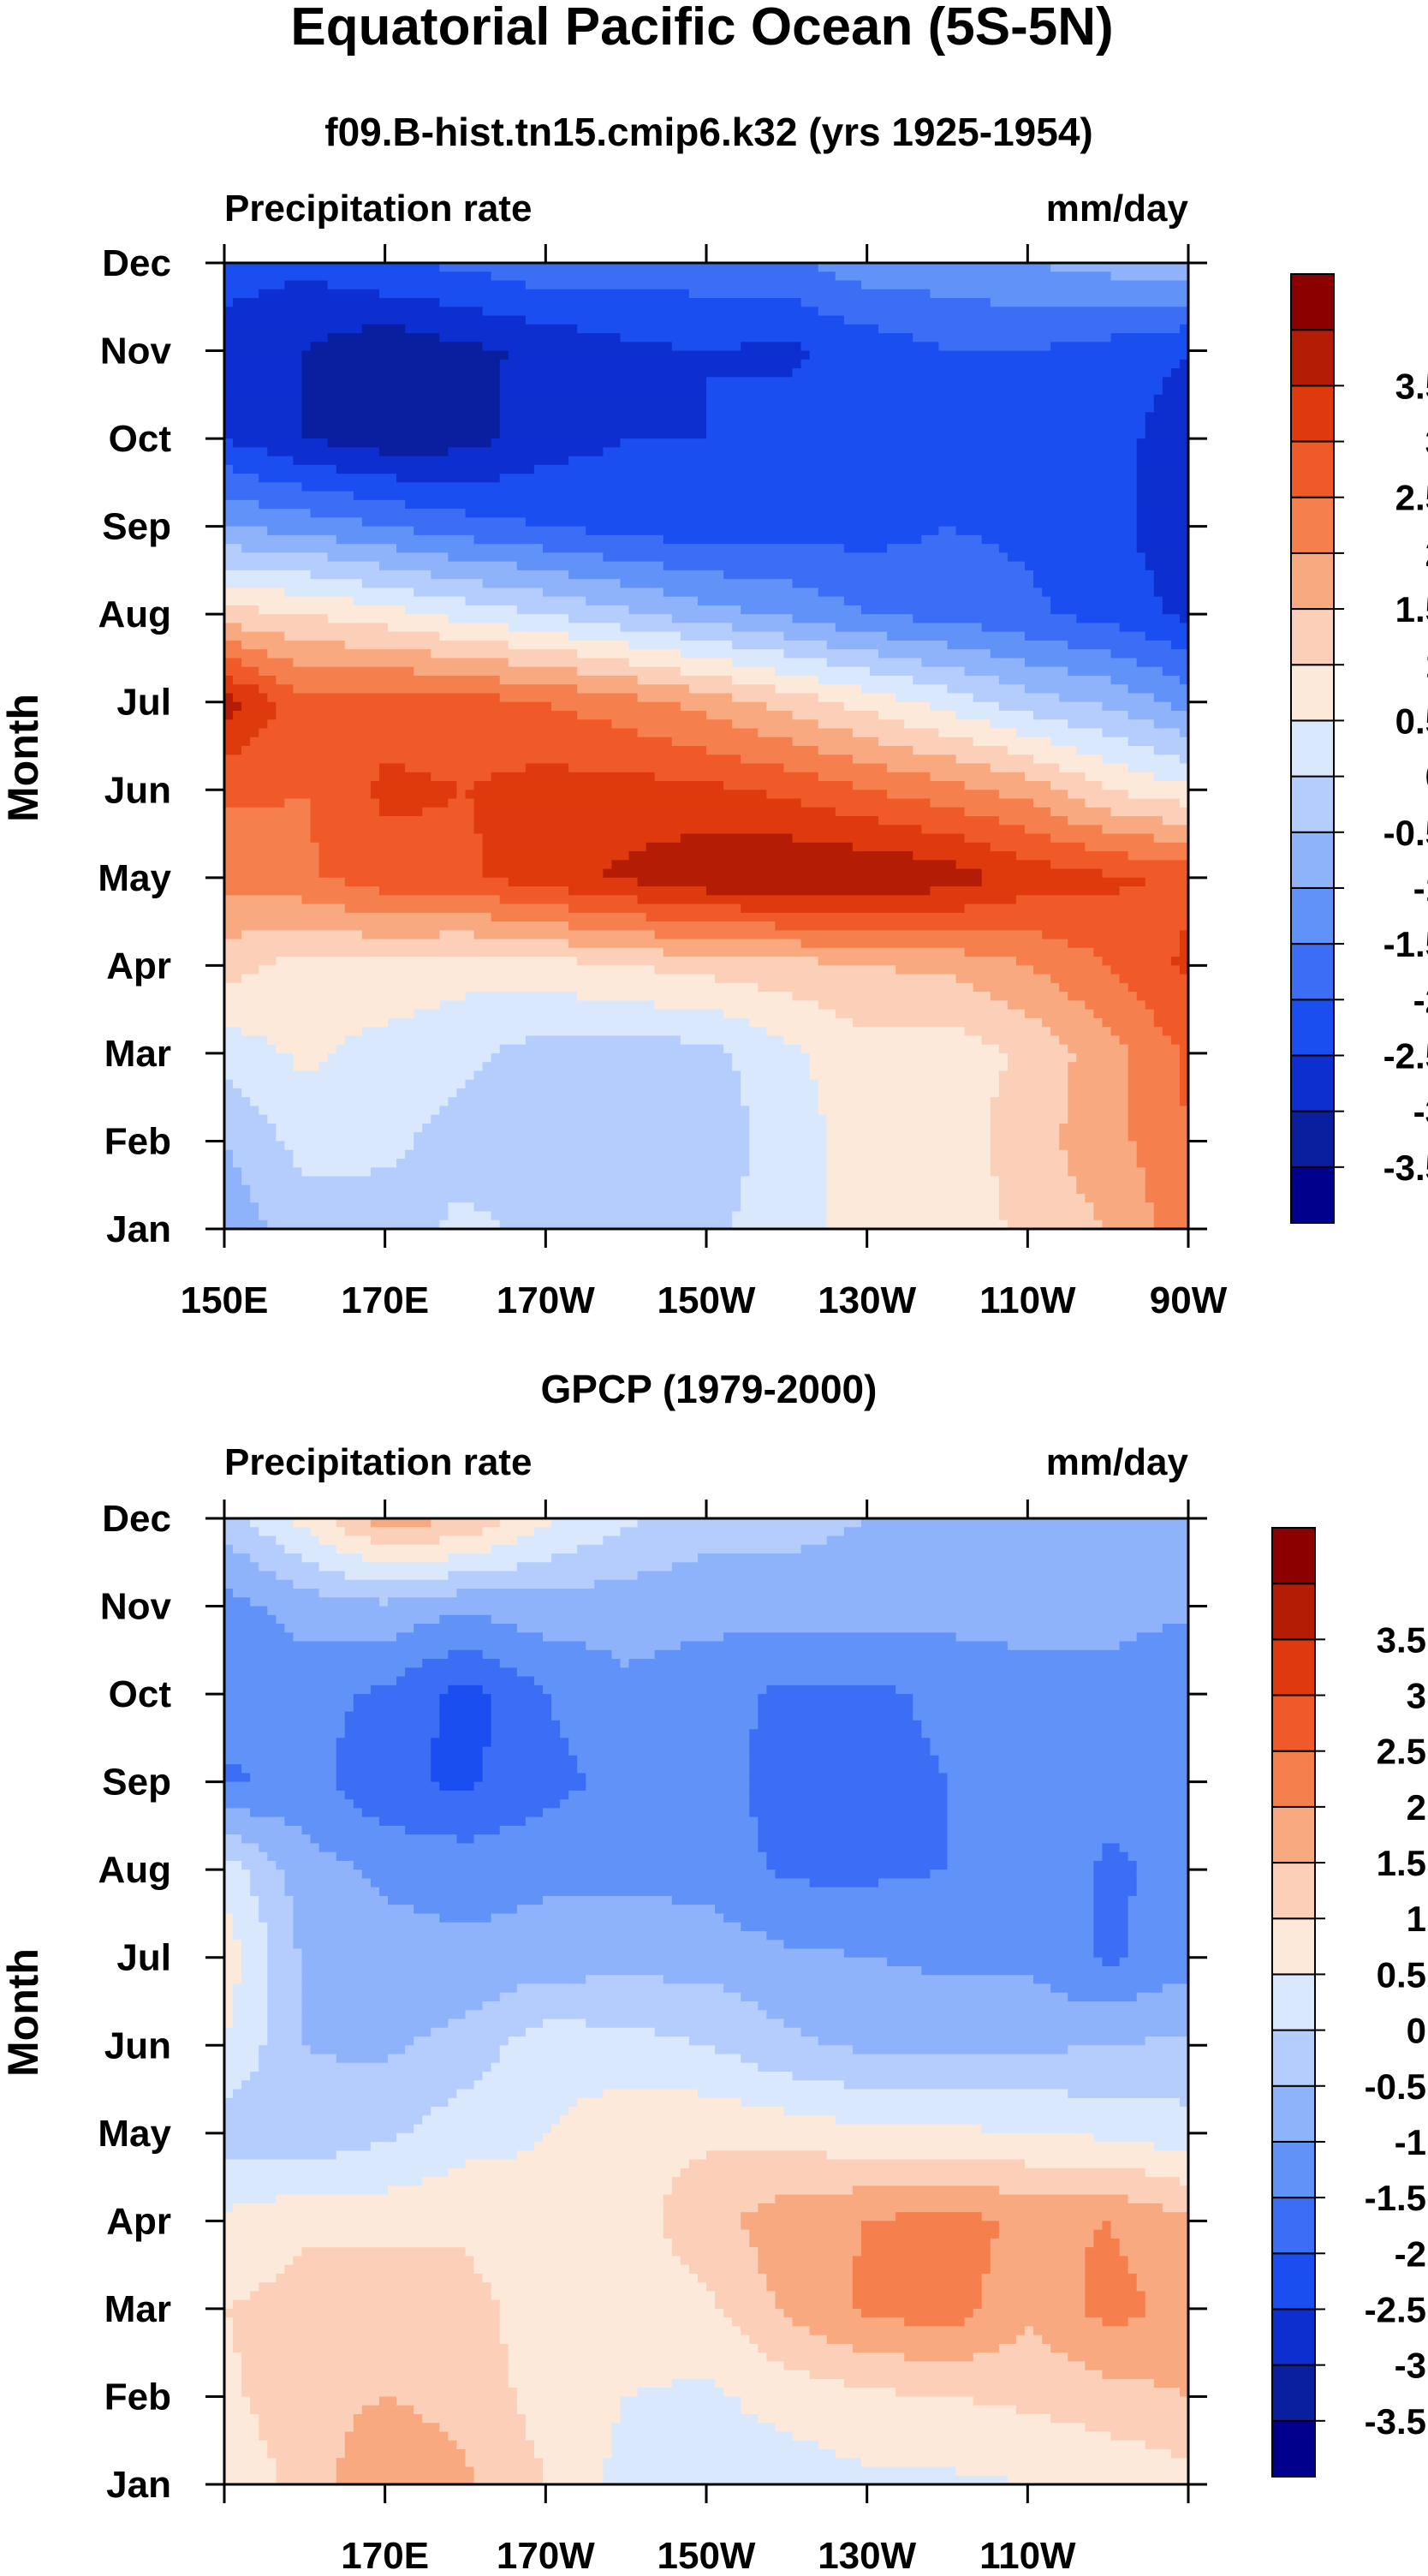  I want to click on figure-title: Equatorial Pacific Ocean (5S-5N), so click(701, 28).